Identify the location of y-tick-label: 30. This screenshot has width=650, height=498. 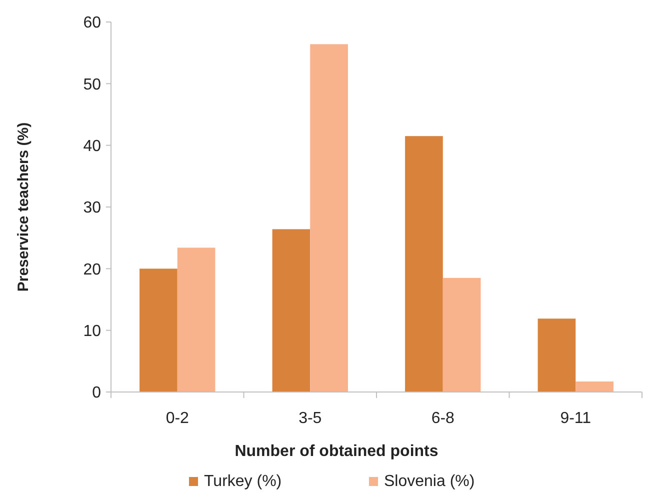
(92, 208).